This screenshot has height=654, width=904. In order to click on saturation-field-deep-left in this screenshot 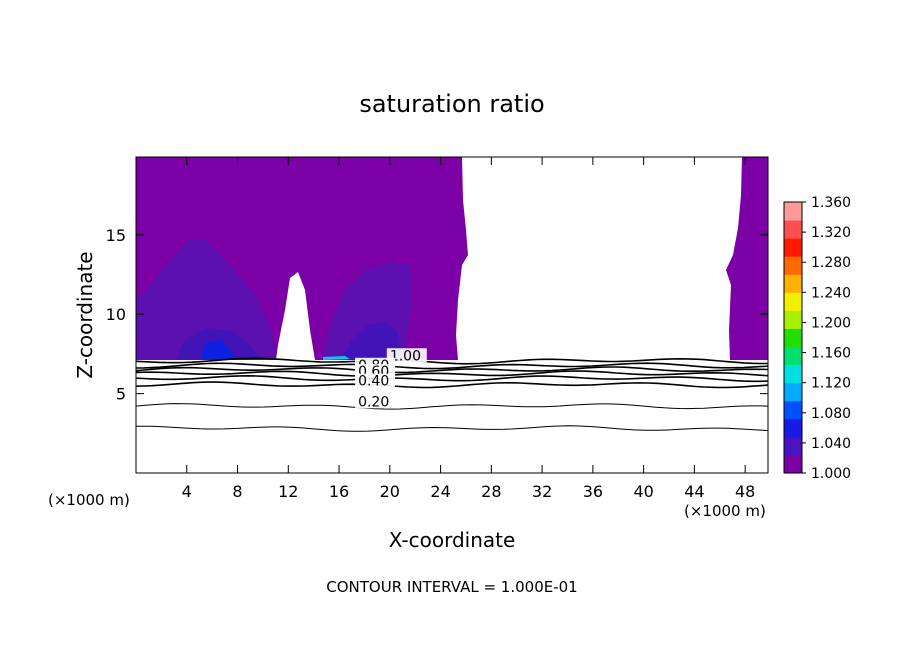, I will do `click(206, 299)`.